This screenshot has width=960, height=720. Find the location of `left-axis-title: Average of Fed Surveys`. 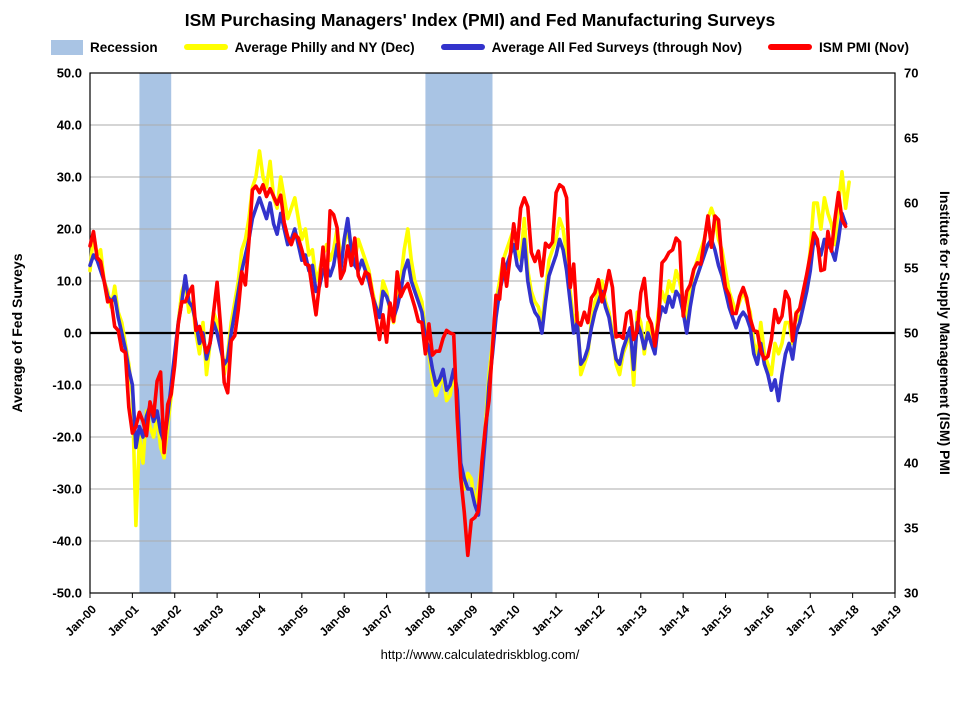

left-axis-title: Average of Fed Surveys is located at coordinates (17, 332).